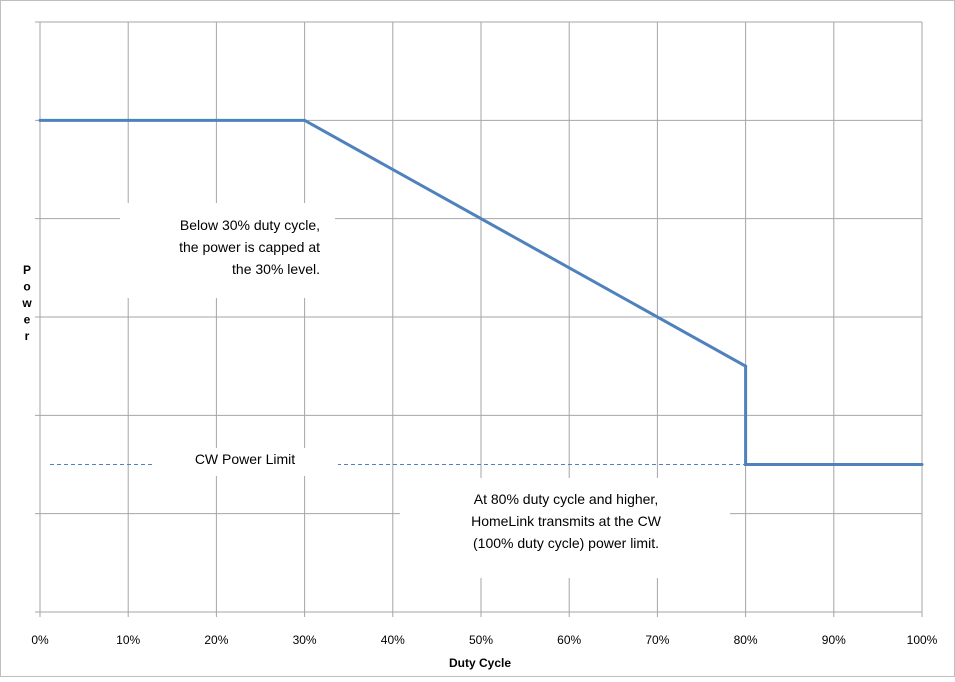  I want to click on x-axis-title: Duty Cycle, so click(480, 663).